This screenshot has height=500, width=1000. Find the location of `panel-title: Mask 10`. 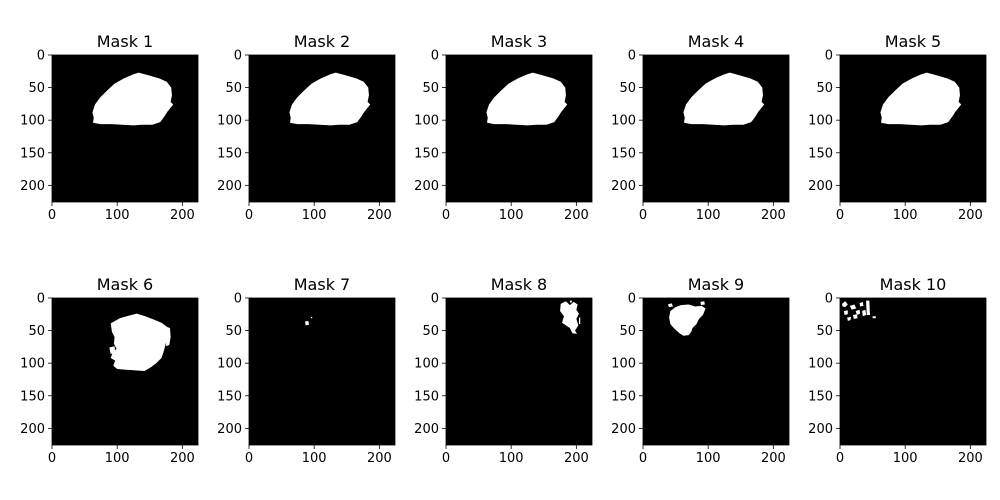

panel-title: Mask 10 is located at coordinates (913, 284).